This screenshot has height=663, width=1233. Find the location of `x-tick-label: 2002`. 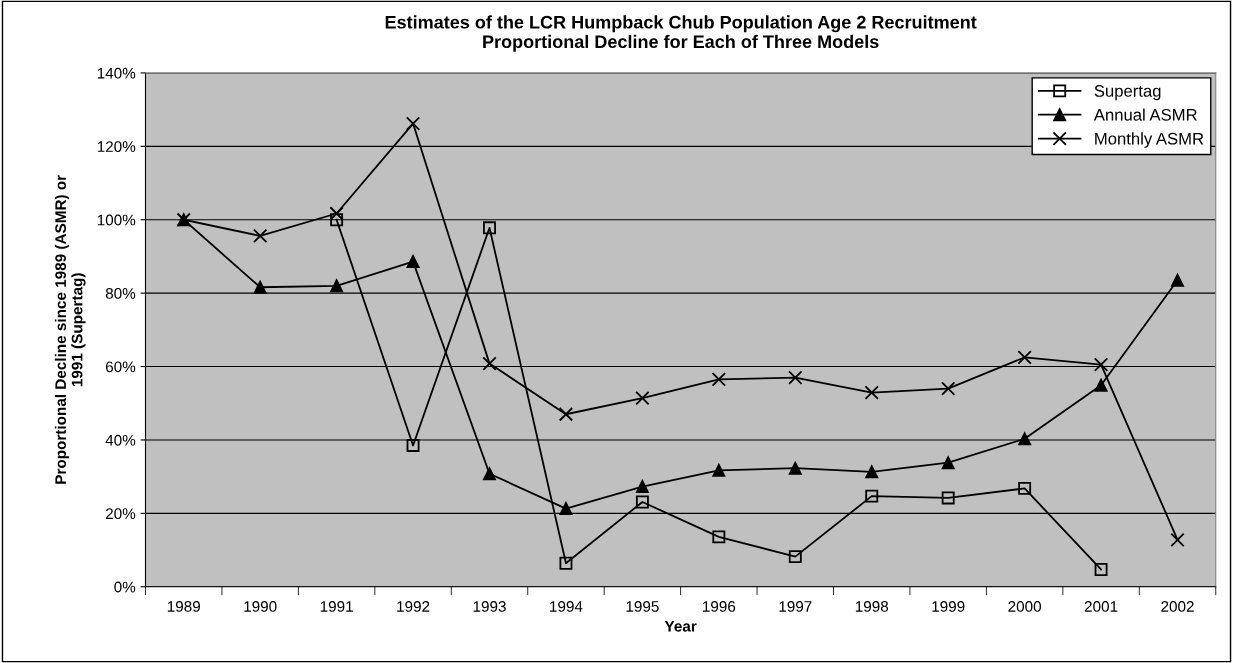

x-tick-label: 2002 is located at coordinates (1177, 606).